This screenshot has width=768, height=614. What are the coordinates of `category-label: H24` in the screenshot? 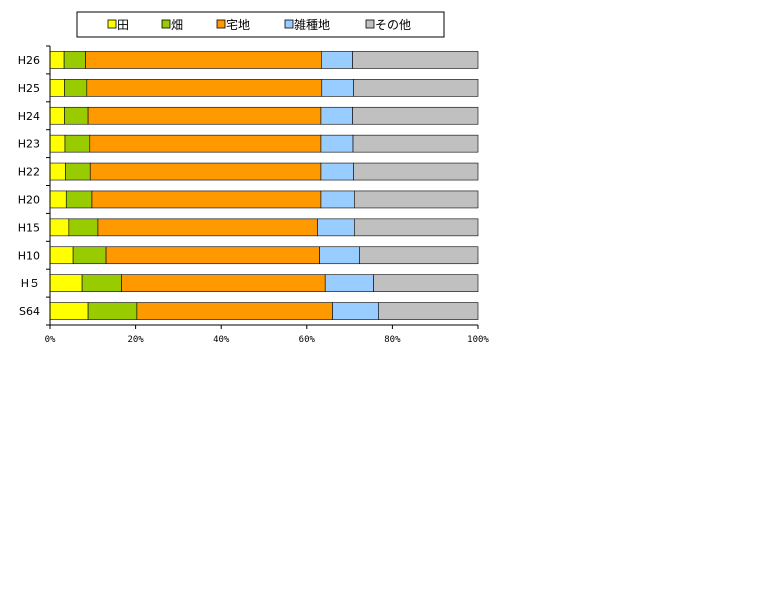 It's located at (29, 116).